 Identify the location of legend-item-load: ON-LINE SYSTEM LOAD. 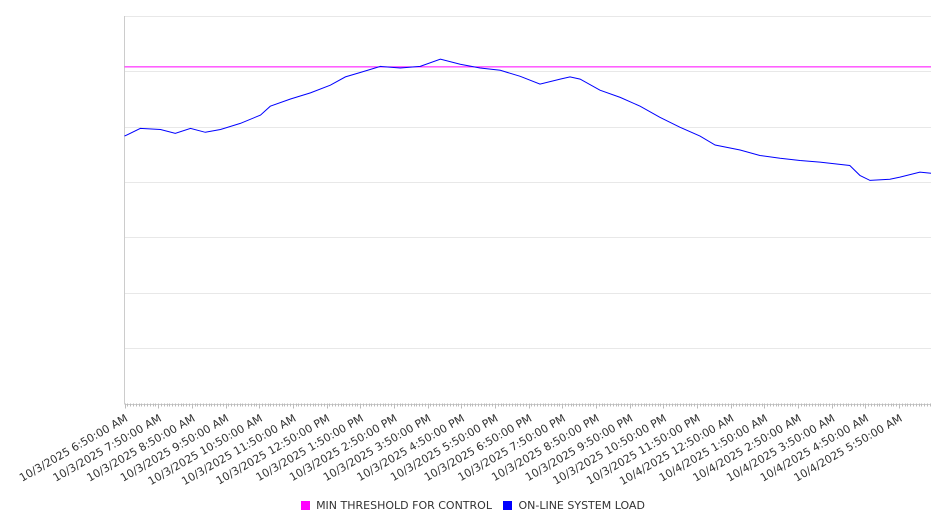
(574, 505).